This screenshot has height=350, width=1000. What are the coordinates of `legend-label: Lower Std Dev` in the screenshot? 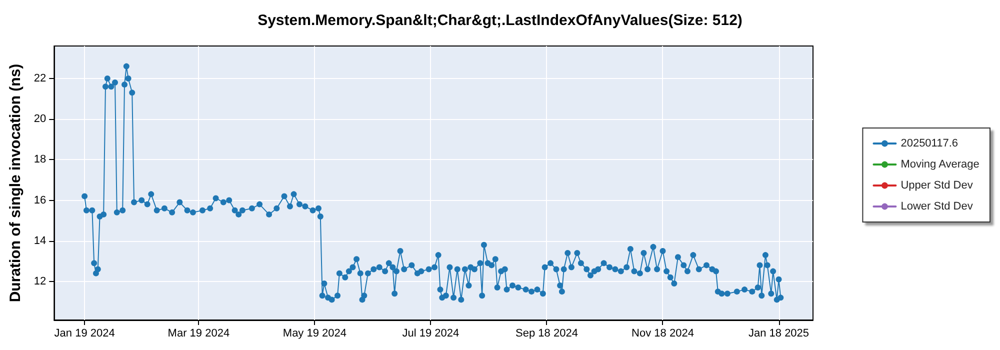 It's located at (937, 206).